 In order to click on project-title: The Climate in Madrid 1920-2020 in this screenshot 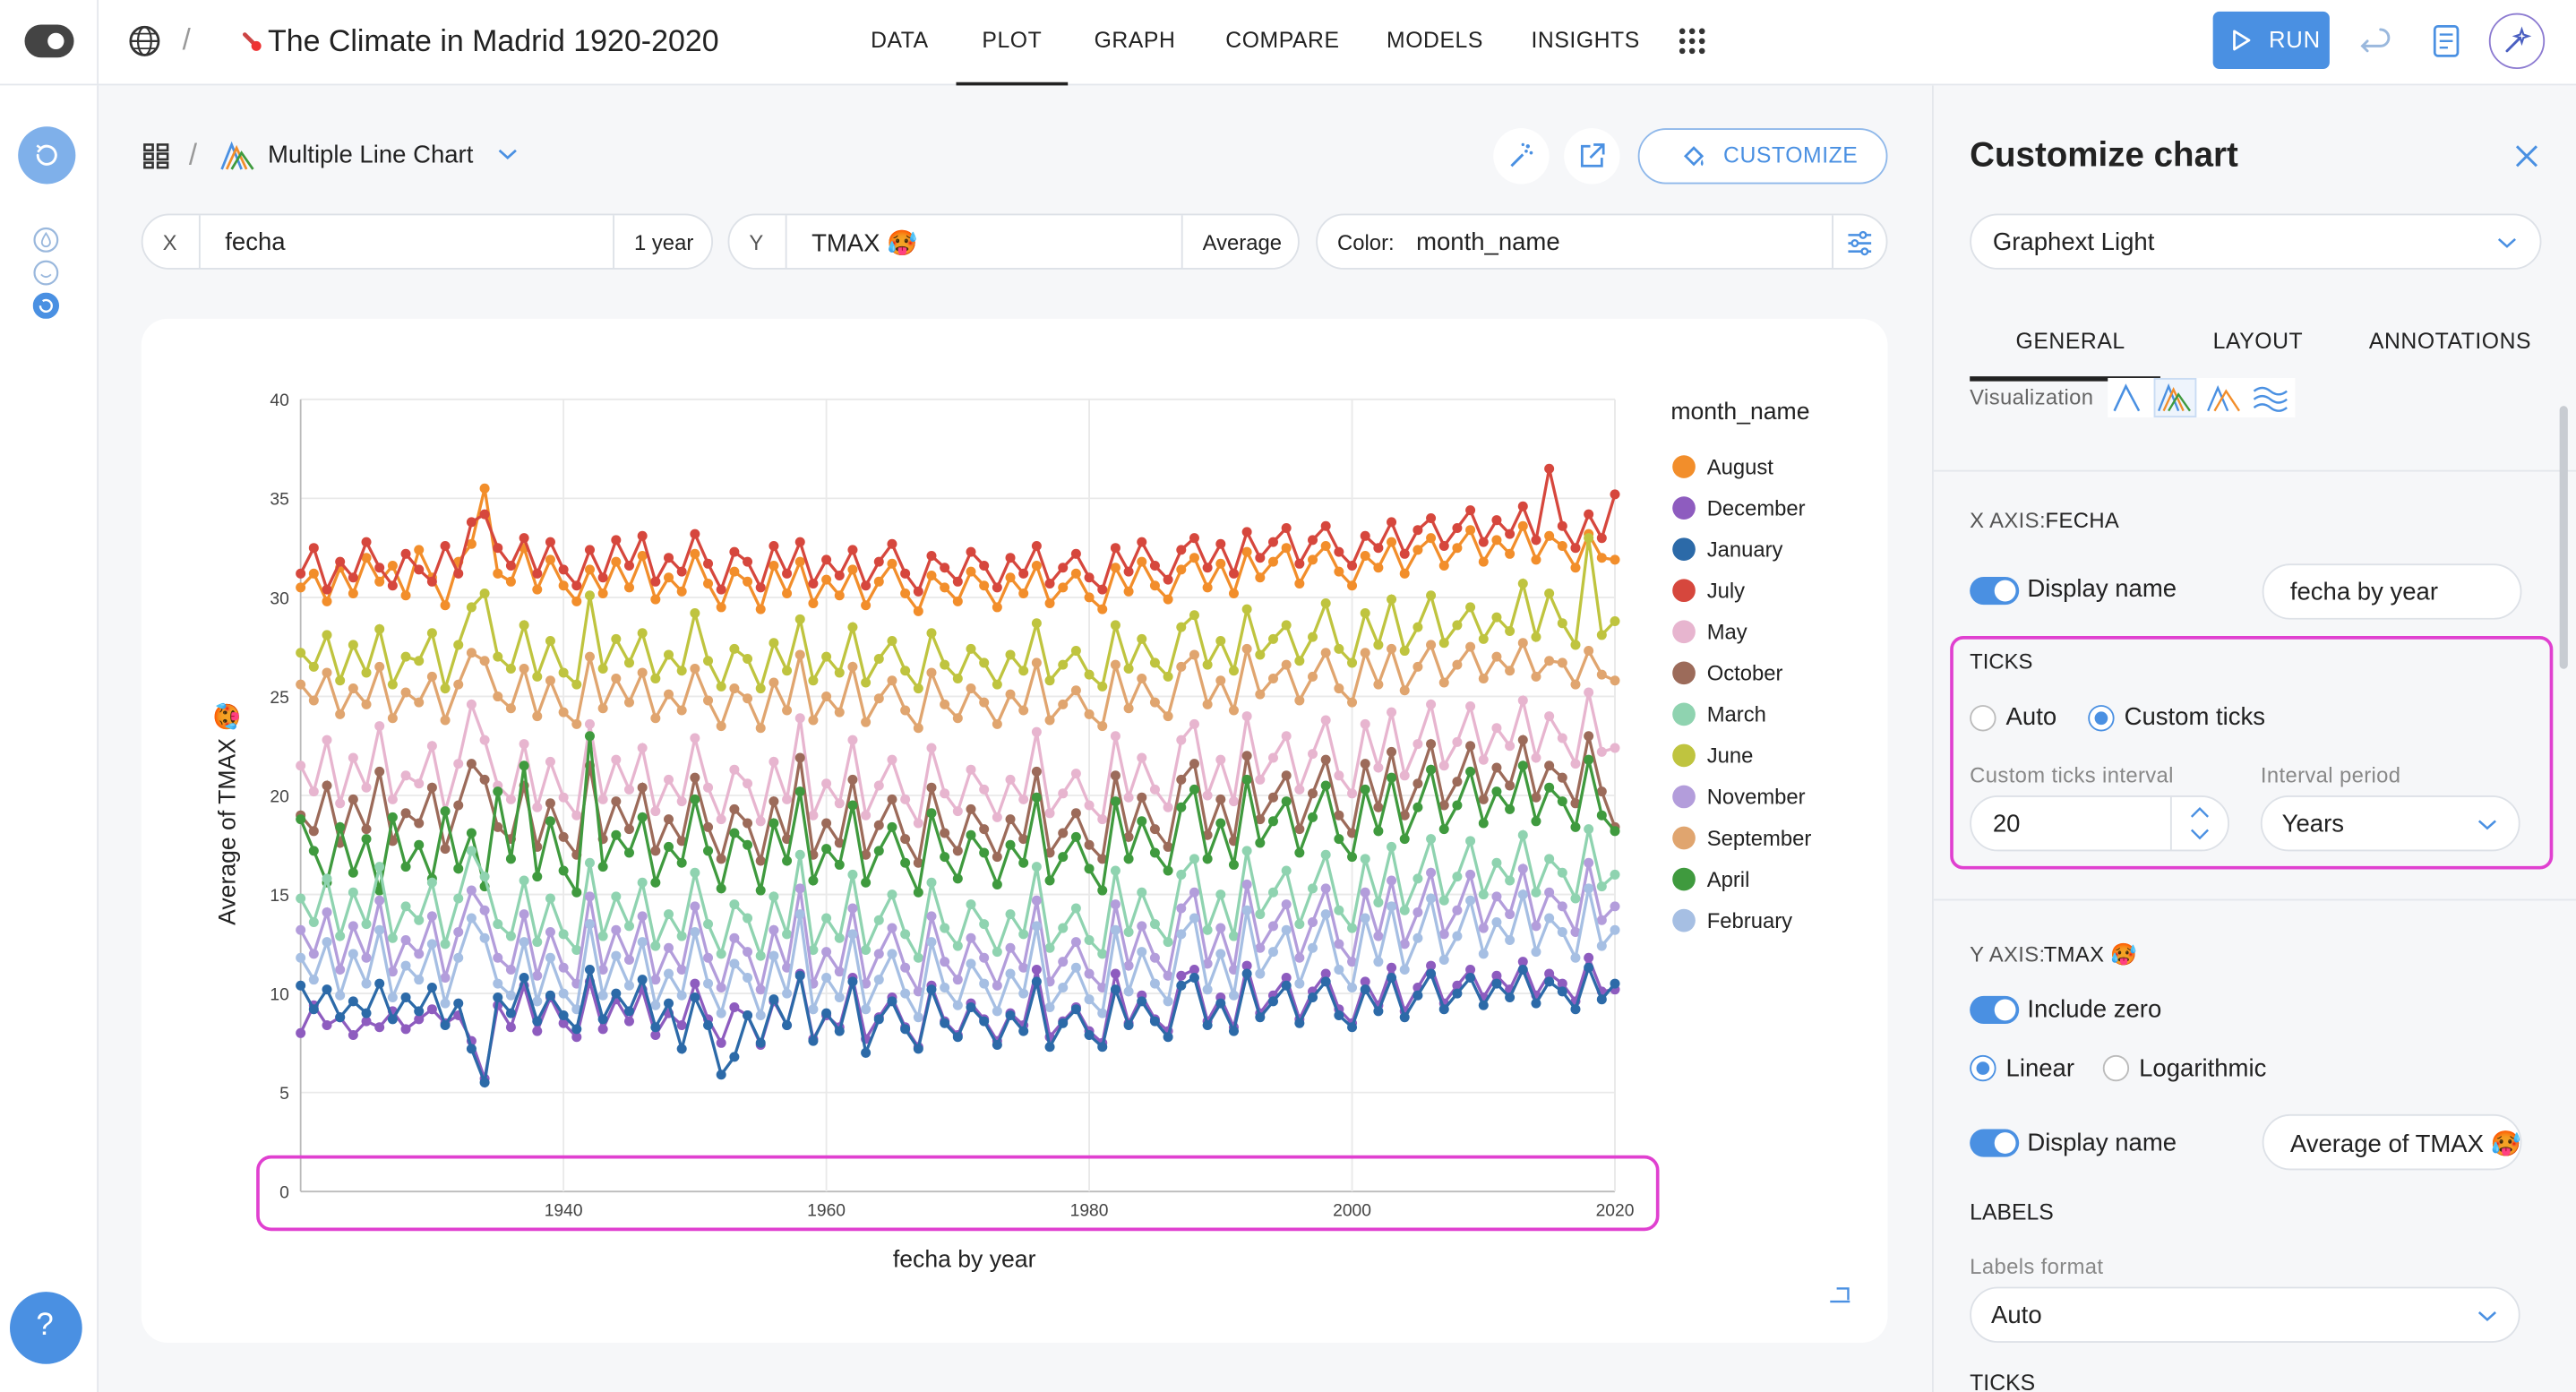, I will do `click(493, 40)`.